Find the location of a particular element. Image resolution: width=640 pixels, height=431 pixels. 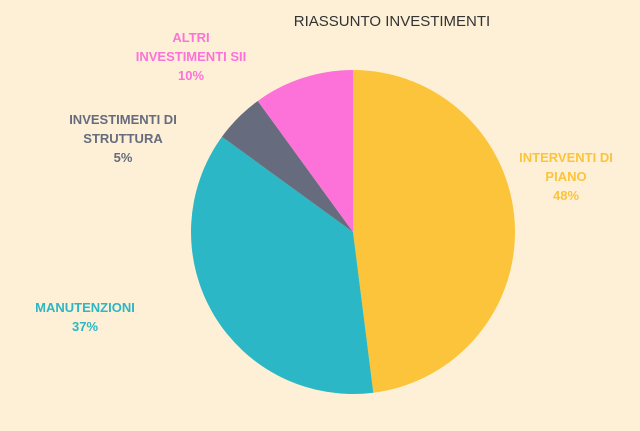

slice-label: MANUTENZIONI 37% is located at coordinates (85, 317).